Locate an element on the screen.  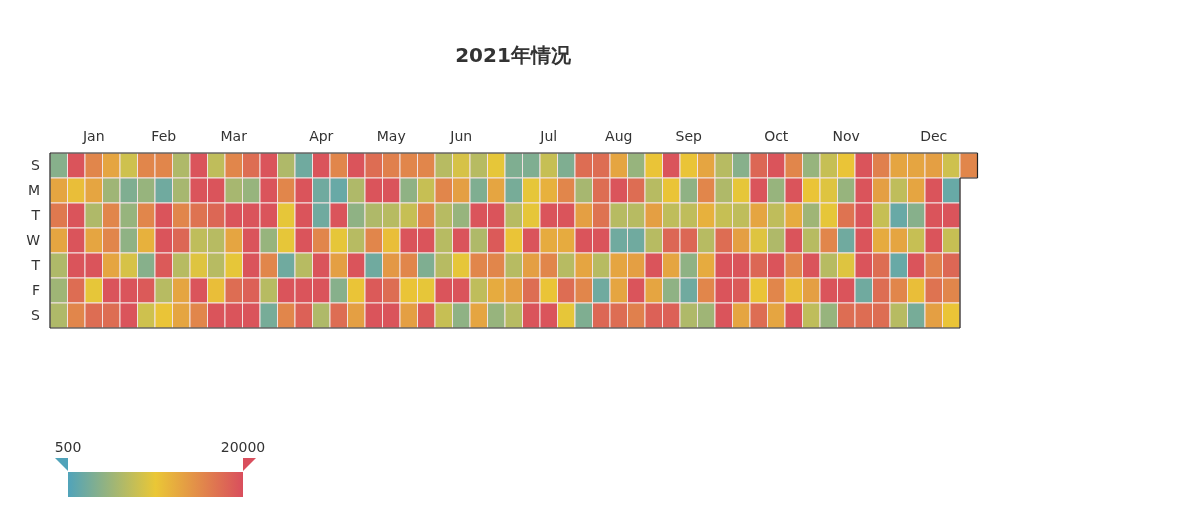
x-tick-label: Jun is located at coordinates (461, 136).